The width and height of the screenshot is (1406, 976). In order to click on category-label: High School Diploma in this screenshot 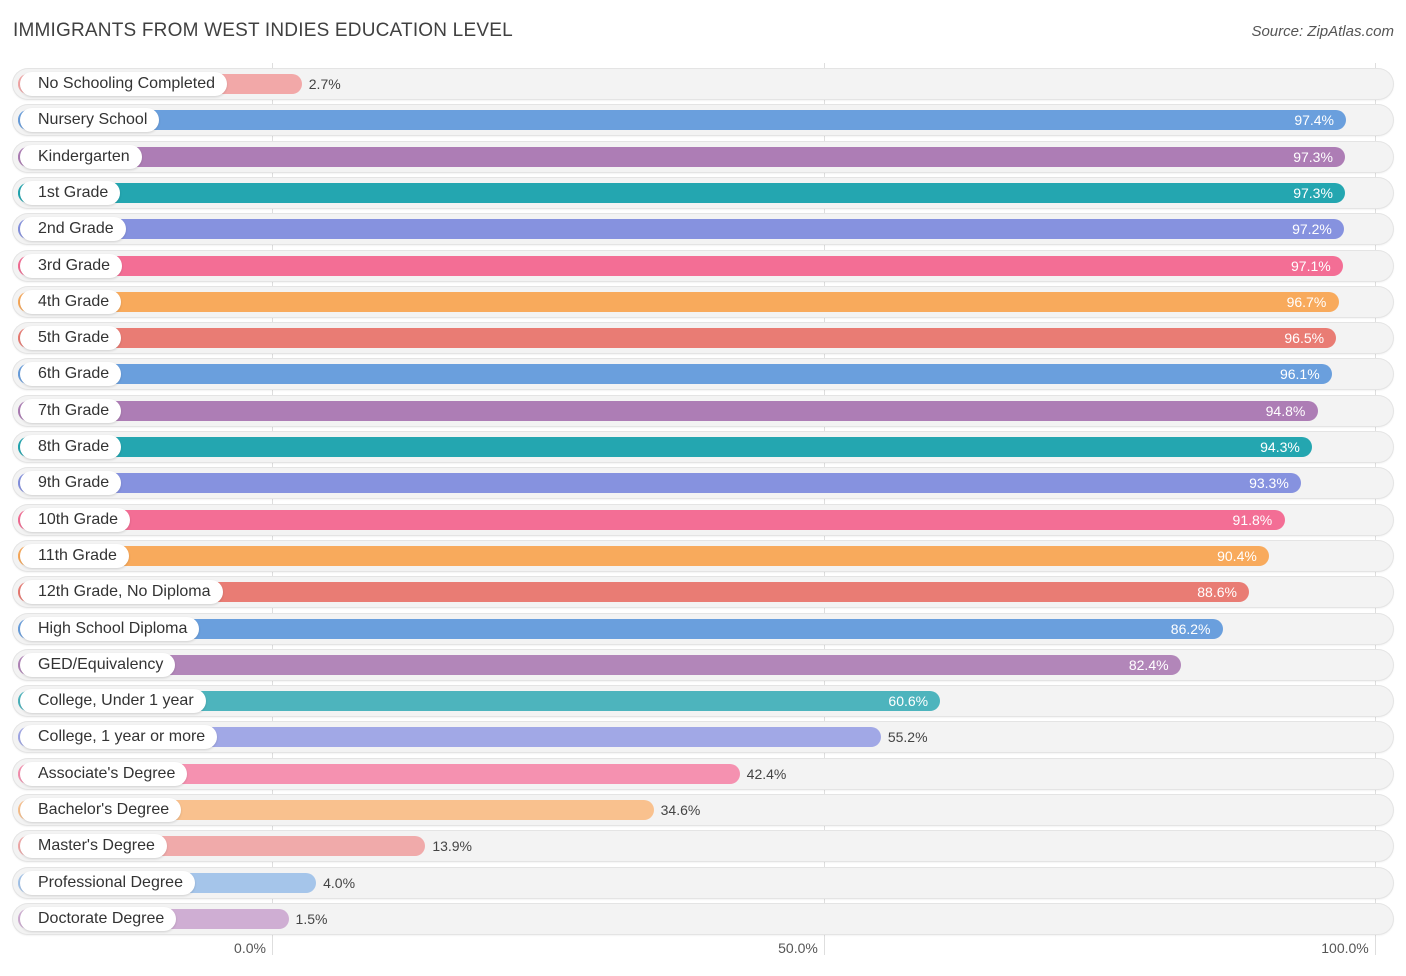, I will do `click(110, 629)`.